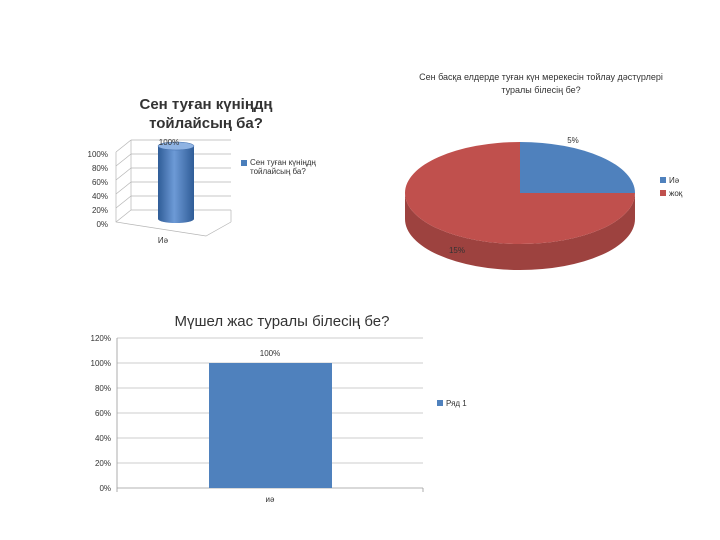 Image resolution: width=720 pixels, height=540 pixels. I want to click on chart2-label-zhoq: 15%, so click(457, 250).